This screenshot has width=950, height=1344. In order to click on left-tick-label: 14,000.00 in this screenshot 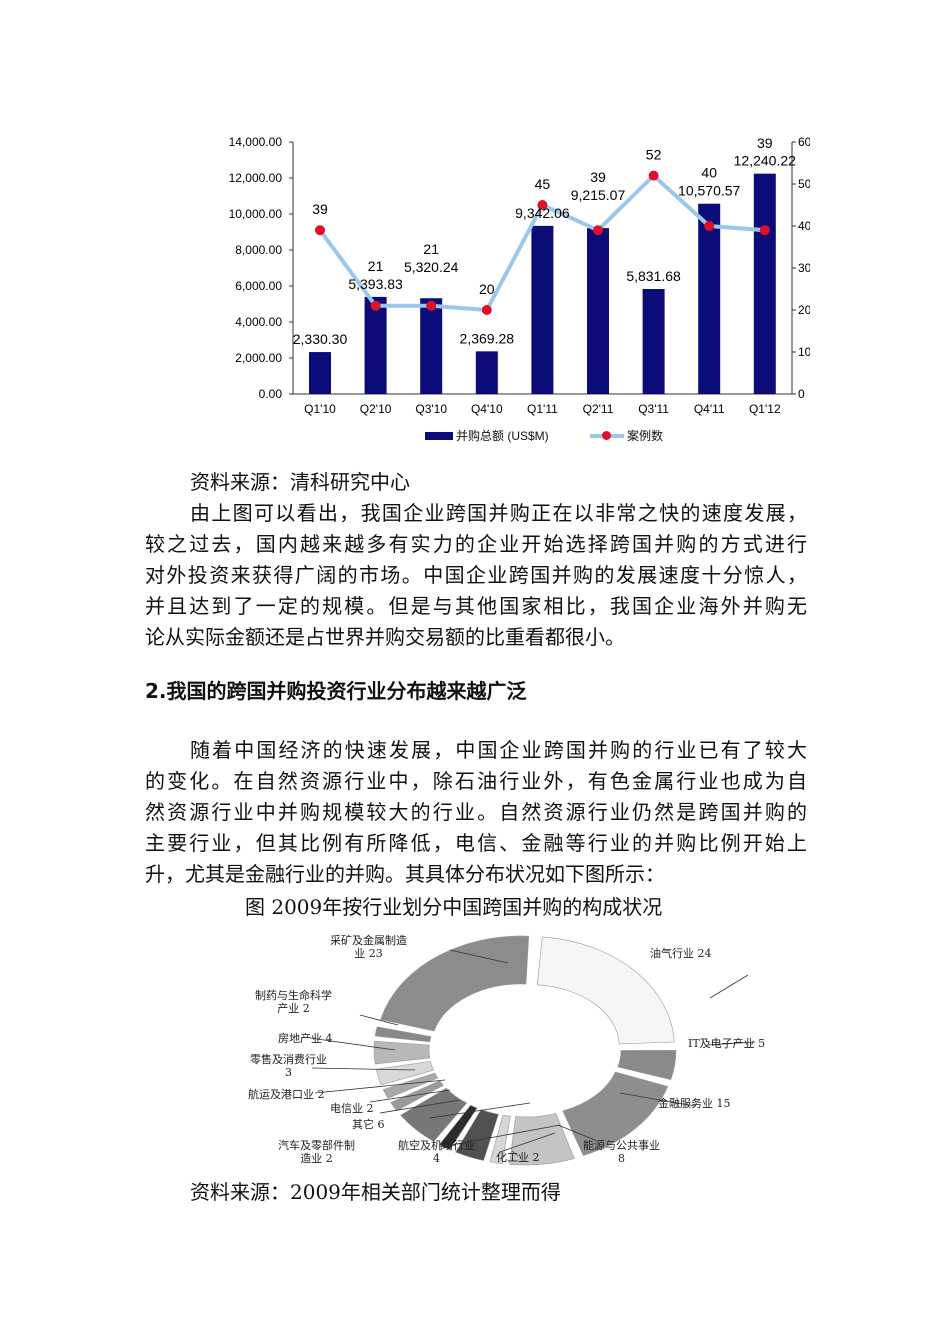, I will do `click(256, 142)`.